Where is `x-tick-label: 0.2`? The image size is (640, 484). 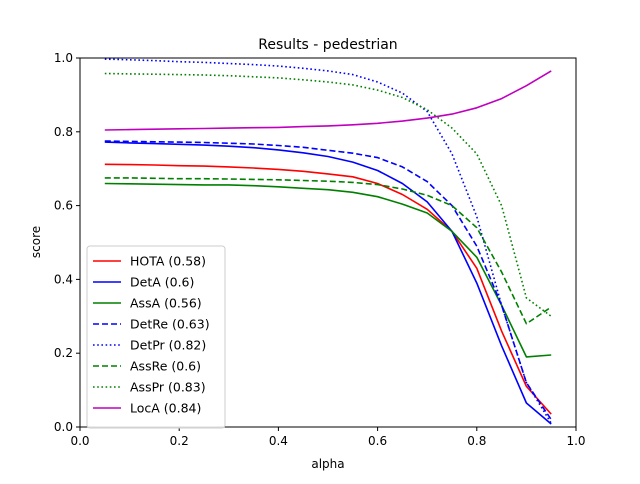 x-tick-label: 0.2 is located at coordinates (179, 441).